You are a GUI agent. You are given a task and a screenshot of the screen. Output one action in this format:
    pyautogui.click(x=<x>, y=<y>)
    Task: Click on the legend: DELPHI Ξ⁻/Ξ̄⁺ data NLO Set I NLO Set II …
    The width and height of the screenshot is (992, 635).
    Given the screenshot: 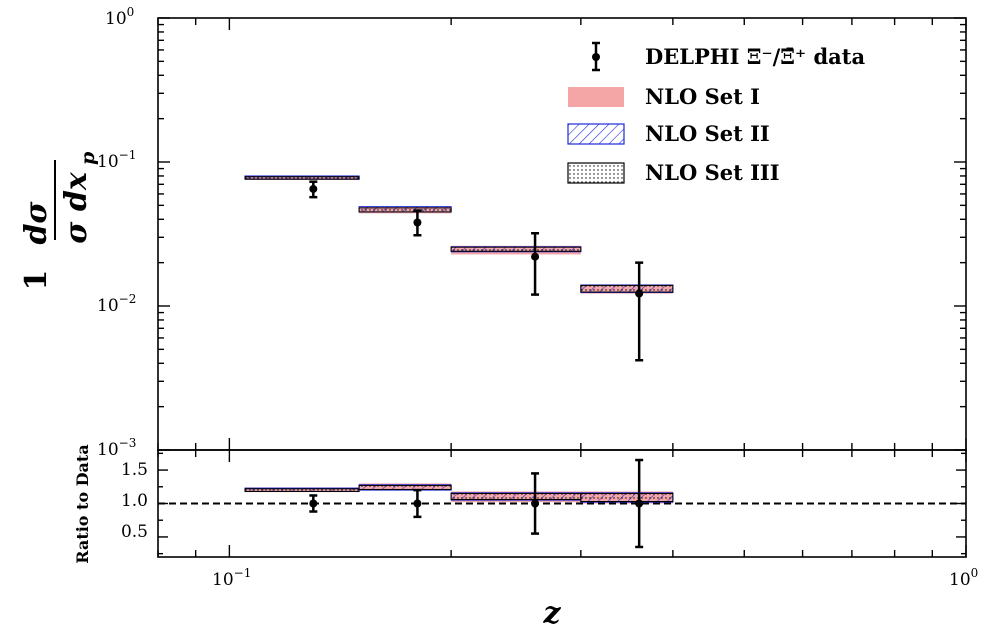 What is the action you would take?
    pyautogui.click(x=716, y=113)
    